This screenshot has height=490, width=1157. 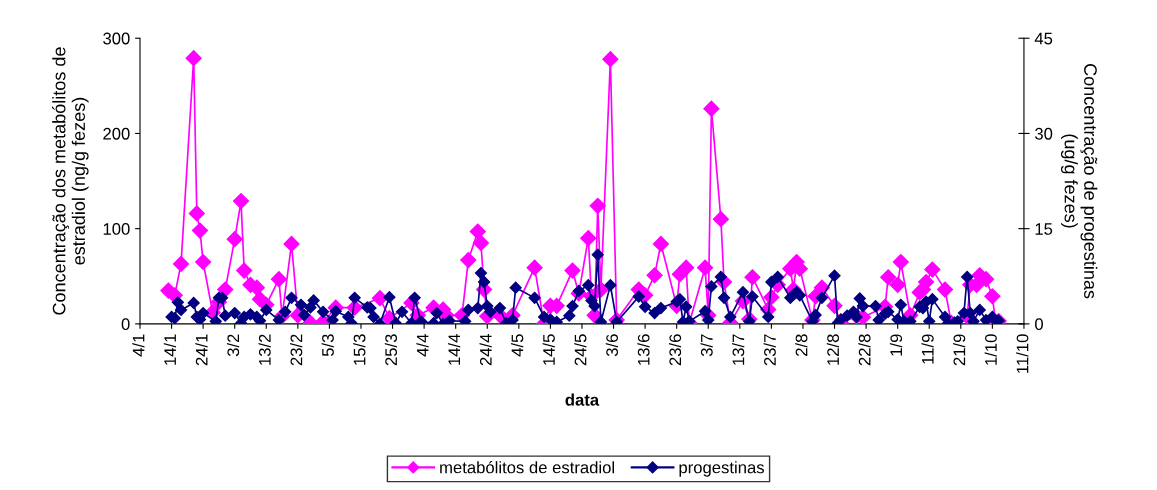 I want to click on y-tick-label: 300, so click(x=116, y=38).